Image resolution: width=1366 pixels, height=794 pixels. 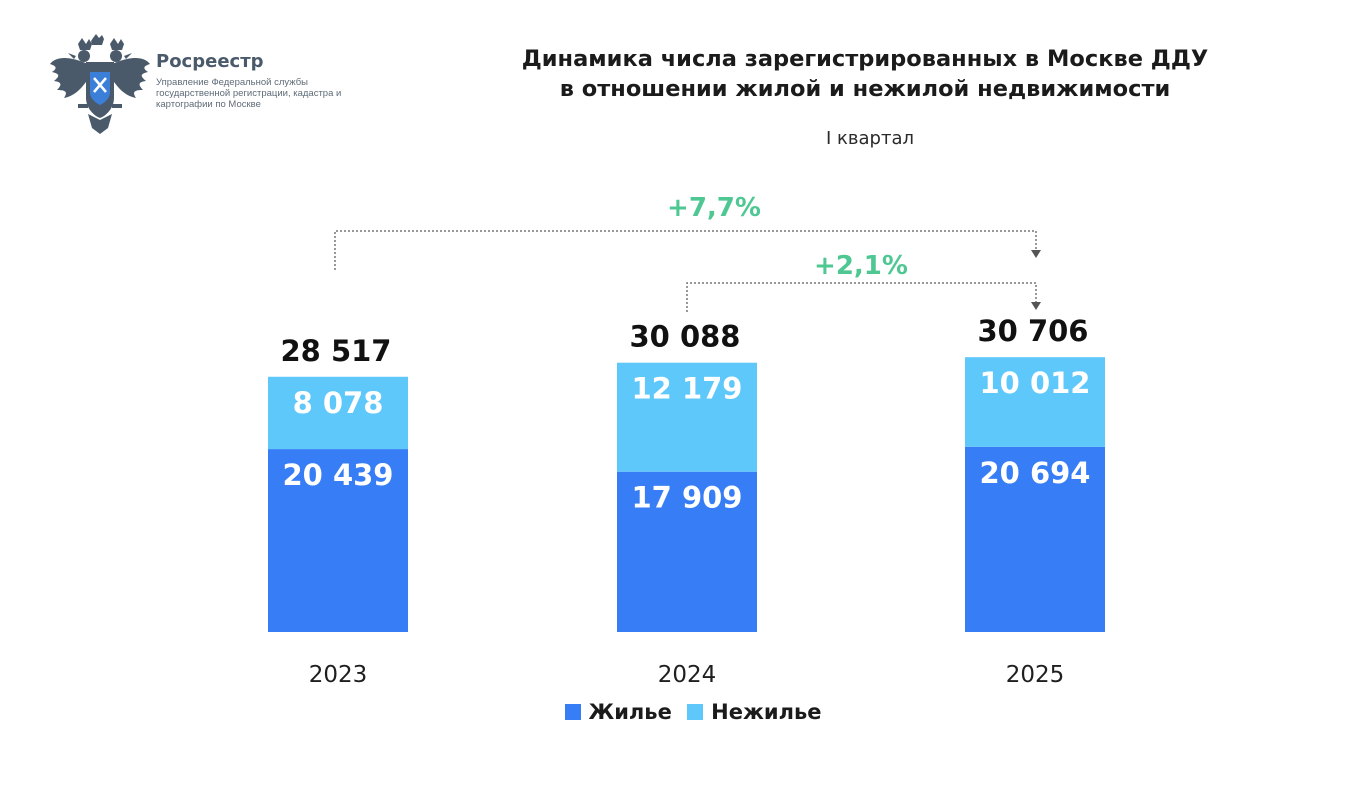 I want to click on data-label-nonresidential-2023: 8 078, so click(x=338, y=403).